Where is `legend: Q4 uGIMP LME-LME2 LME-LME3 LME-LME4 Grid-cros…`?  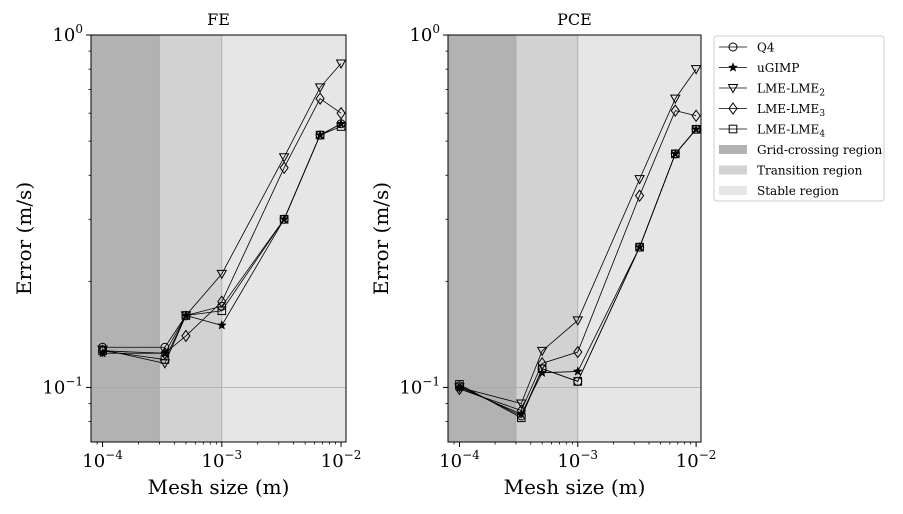 legend: Q4 uGIMP LME-LME2 LME-LME3 LME-LME4 Grid-cros… is located at coordinates (799, 118).